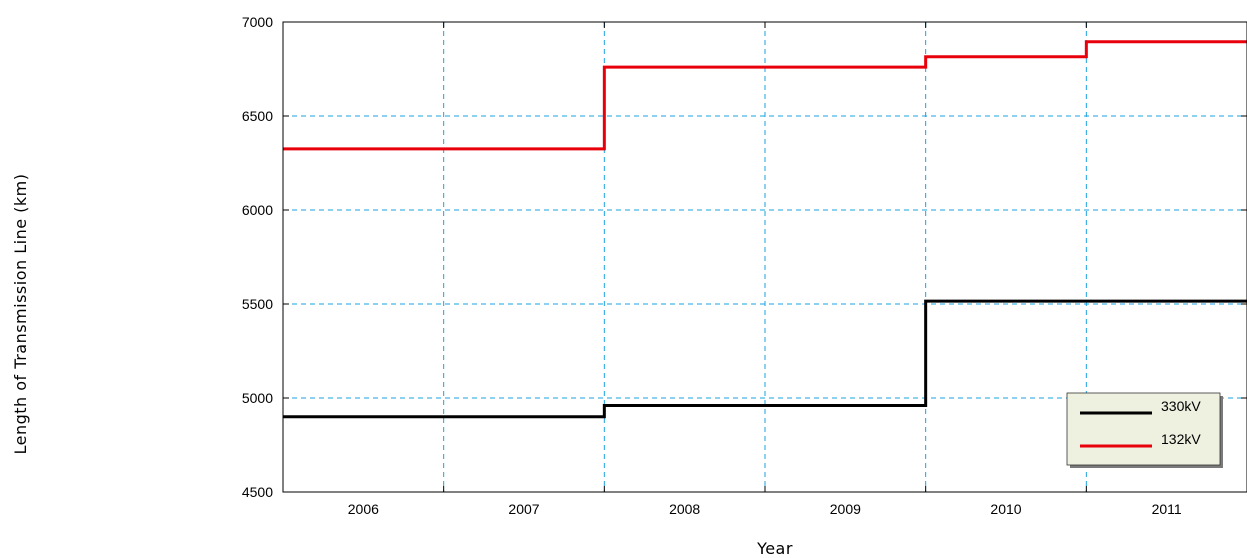 Image resolution: width=1247 pixels, height=558 pixels. What do you see at coordinates (257, 398) in the screenshot?
I see `y-tick-label: 5000` at bounding box center [257, 398].